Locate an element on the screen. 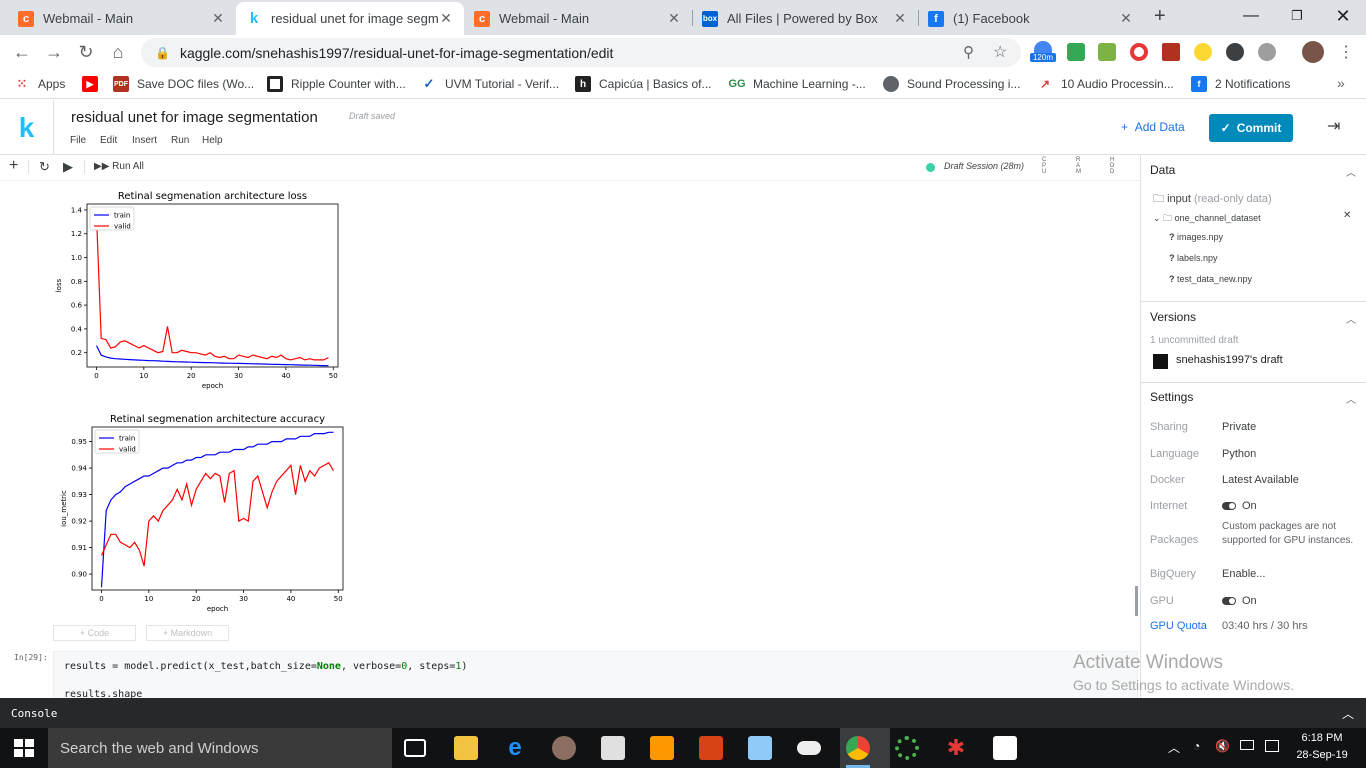 The image size is (1366, 768). restart-icon: ↻ is located at coordinates (44, 166).